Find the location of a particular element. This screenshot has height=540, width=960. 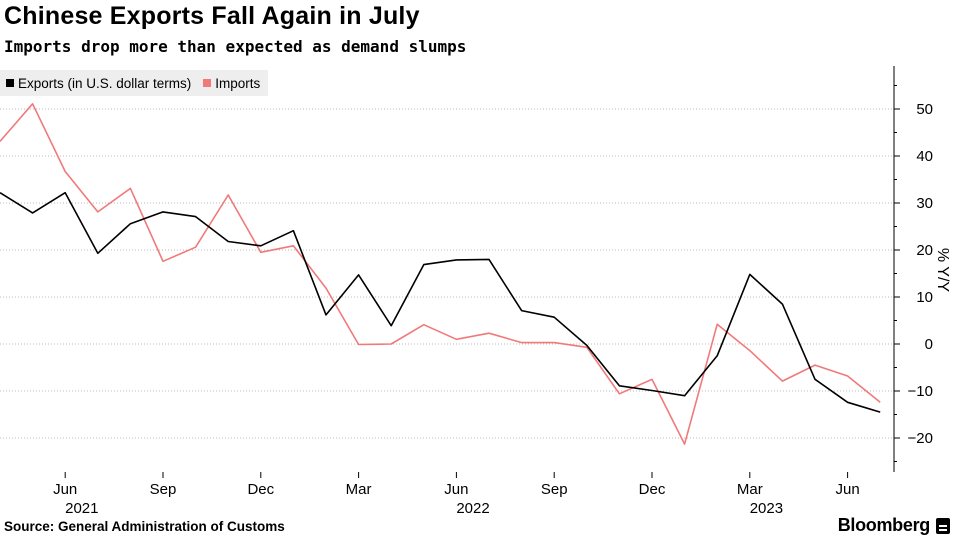

legend-label-exports: Exports (in U.S. dollar terms) is located at coordinates (105, 83).